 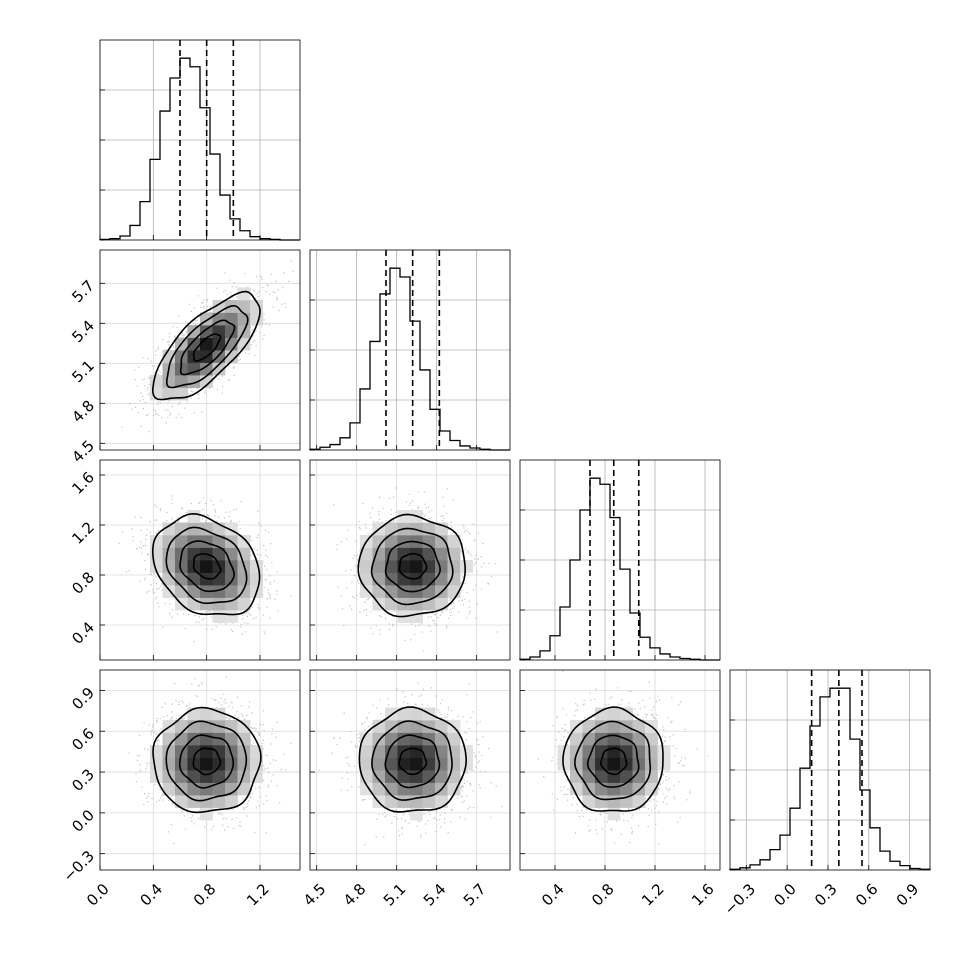 I want to click on panel-3-3: −0.3 0.0 0.3 0.6 0.9, so click(x=826, y=794).